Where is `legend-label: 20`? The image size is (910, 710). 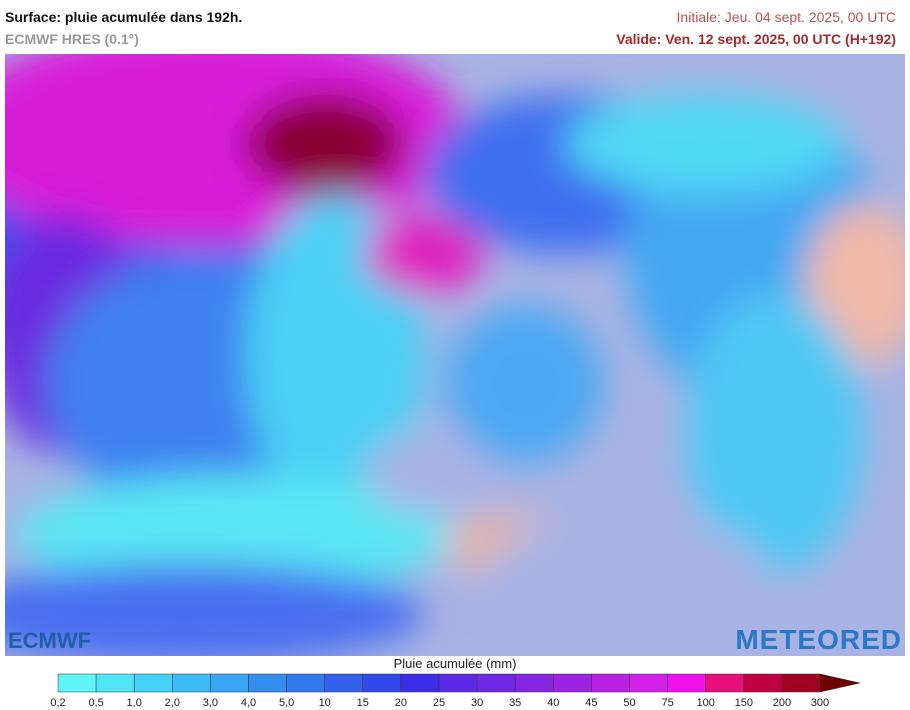
legend-label: 20 is located at coordinates (401, 703).